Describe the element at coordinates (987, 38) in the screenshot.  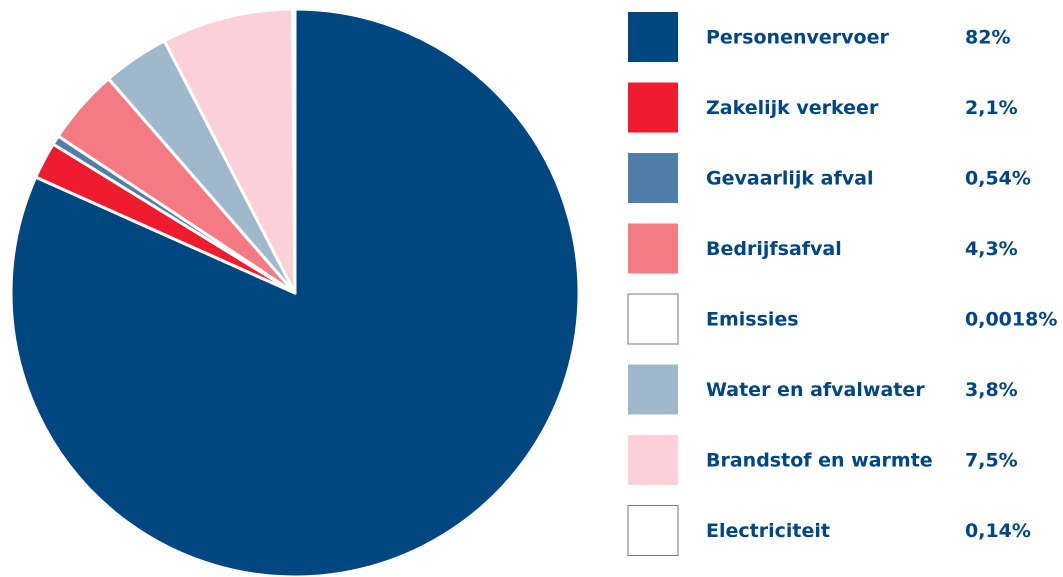
I see `value-label: 82%` at that location.